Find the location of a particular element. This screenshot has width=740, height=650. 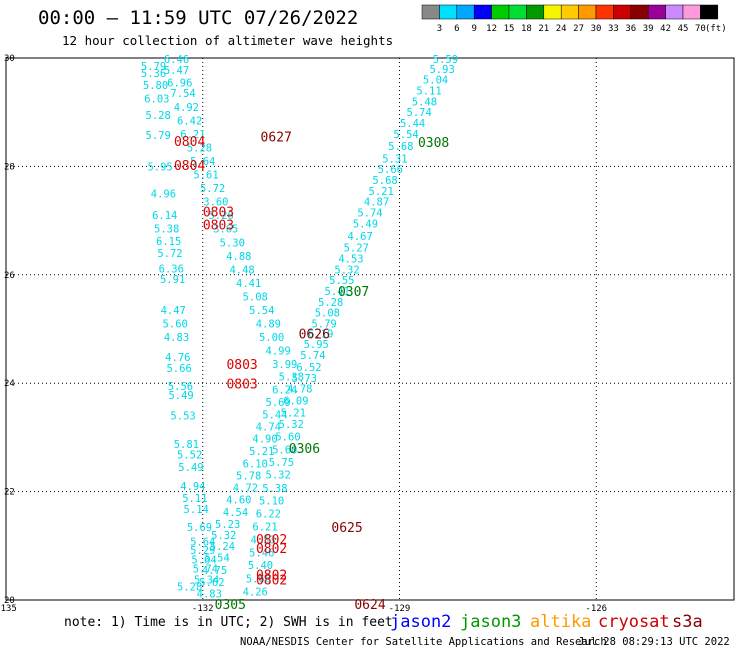

wave-height-value: 4.94 is located at coordinates (192, 487).